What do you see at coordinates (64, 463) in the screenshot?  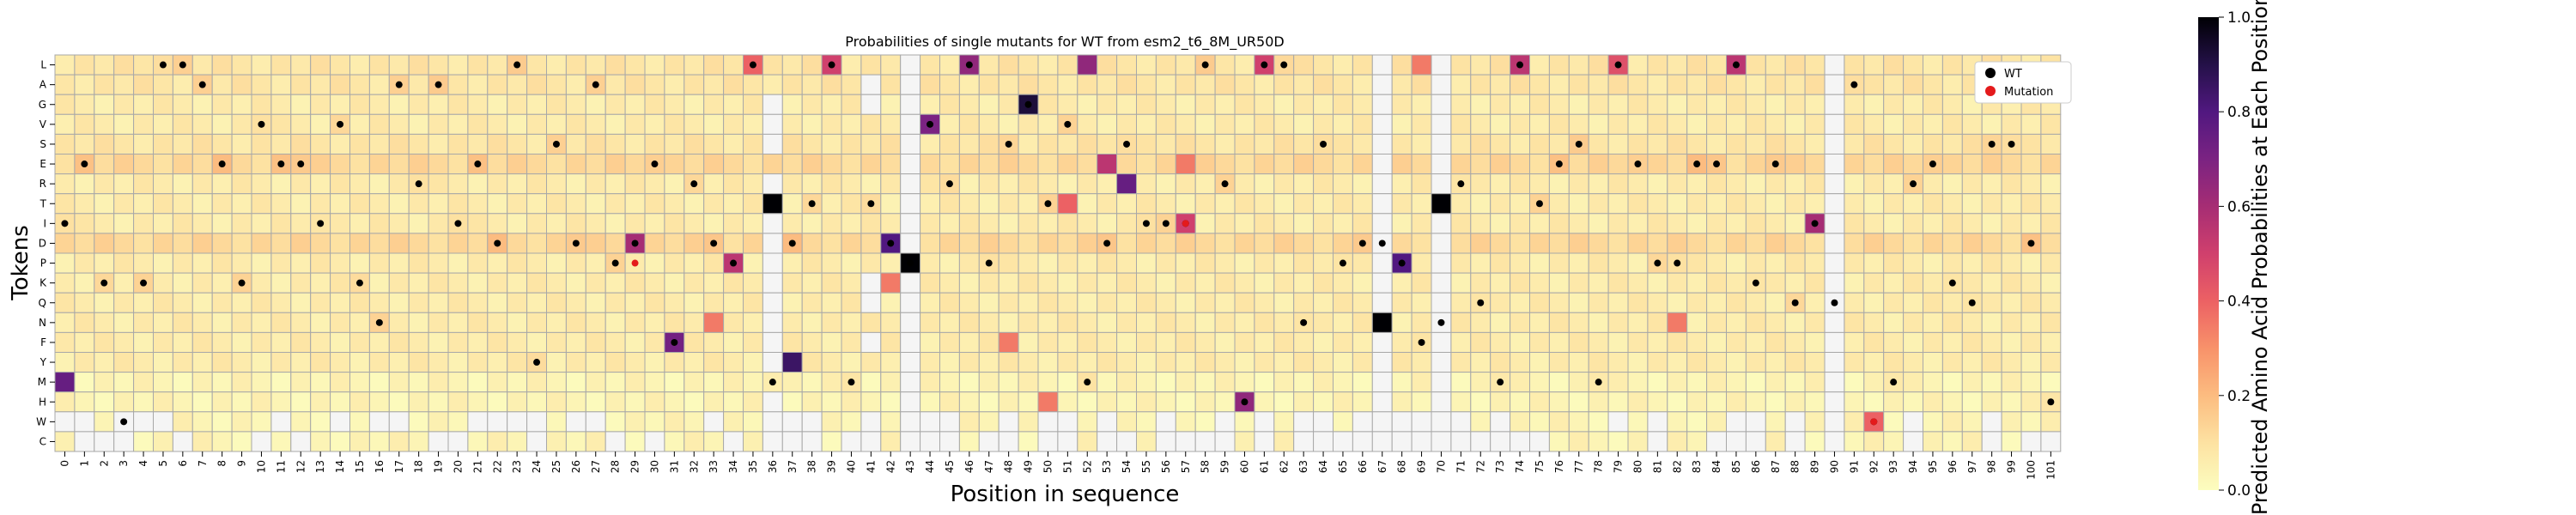 I see `x-tick-label: 0` at bounding box center [64, 463].